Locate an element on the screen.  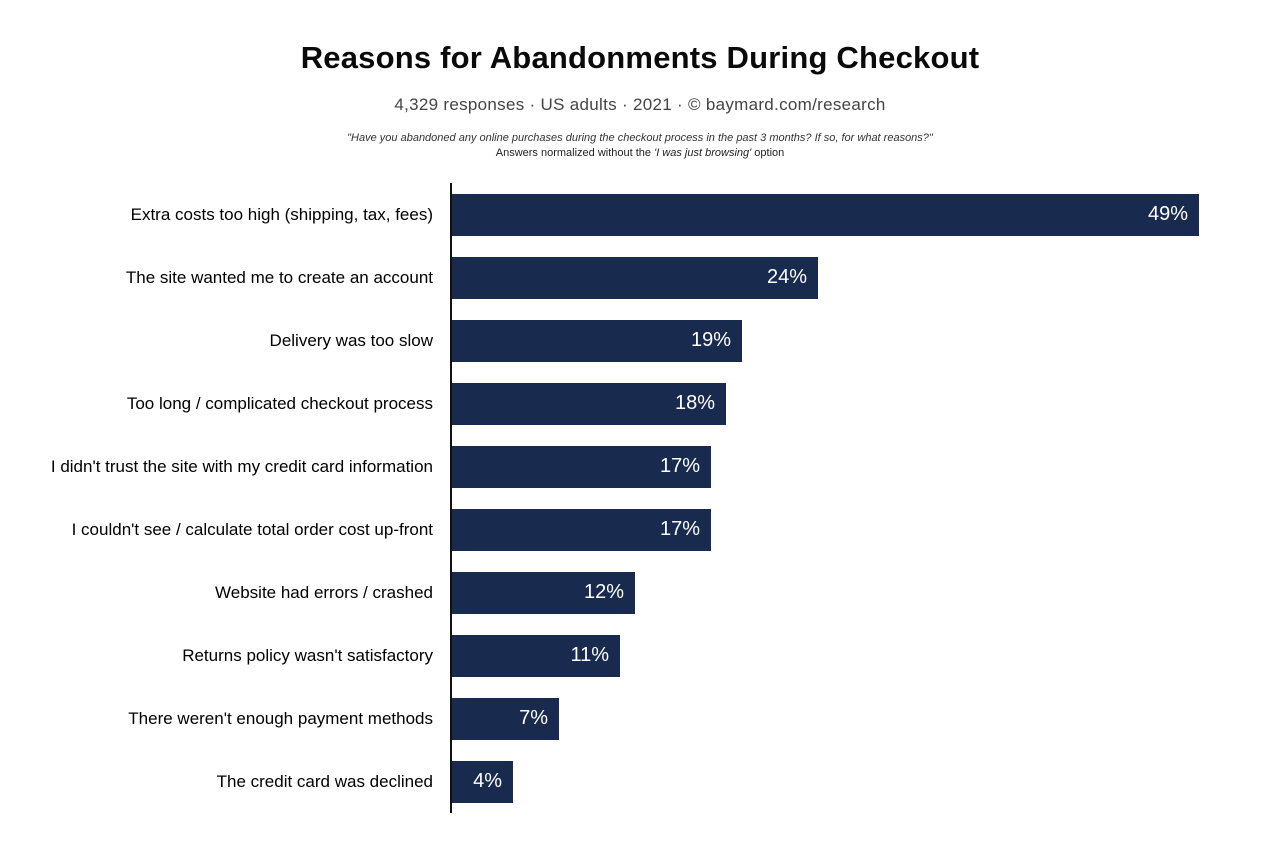
bar-area: 18% is located at coordinates (865, 403).